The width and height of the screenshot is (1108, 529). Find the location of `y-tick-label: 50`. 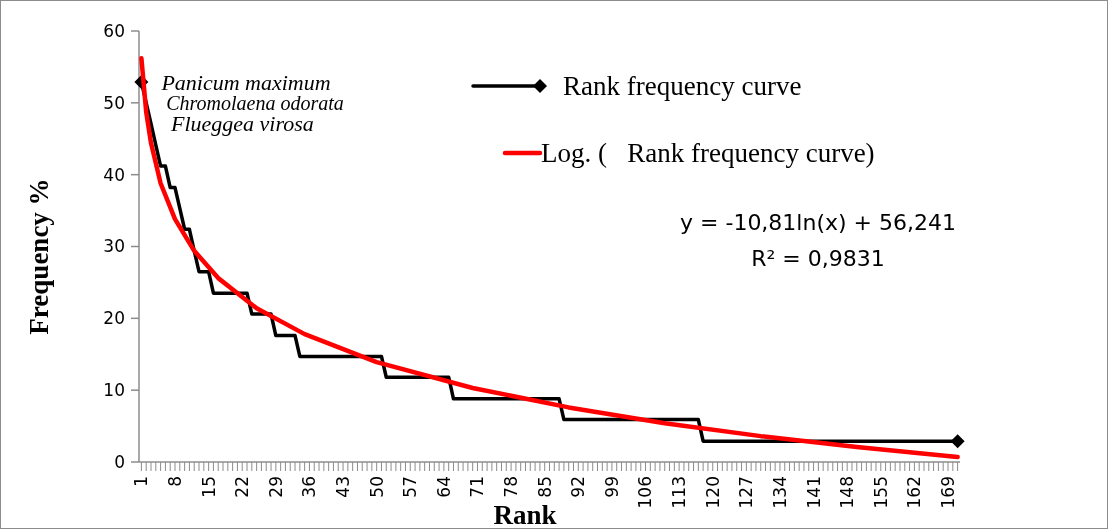

y-tick-label: 50 is located at coordinates (114, 102).